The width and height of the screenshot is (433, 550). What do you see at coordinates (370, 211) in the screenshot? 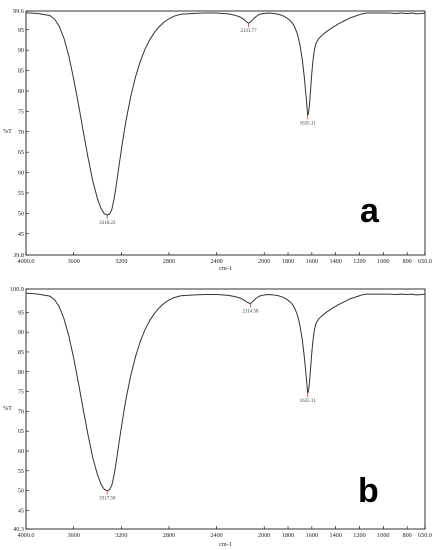
I see `panel-letter: a` at bounding box center [370, 211].